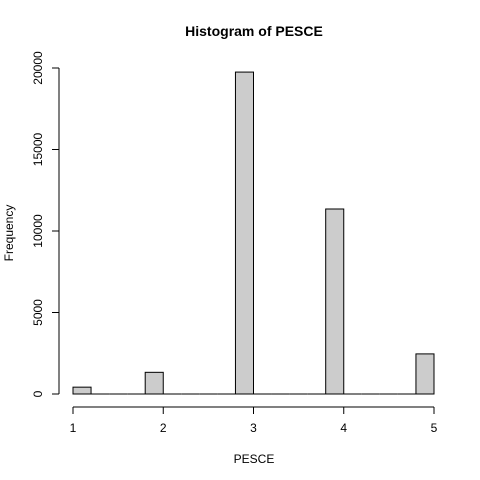  I want to click on y-tick-label-4: 20000, so click(38, 68).